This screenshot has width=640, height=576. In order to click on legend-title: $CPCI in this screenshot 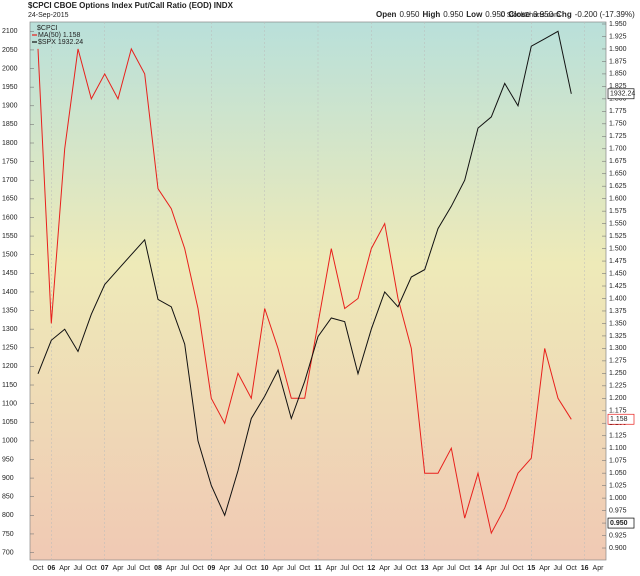, I will do `click(47, 28)`.